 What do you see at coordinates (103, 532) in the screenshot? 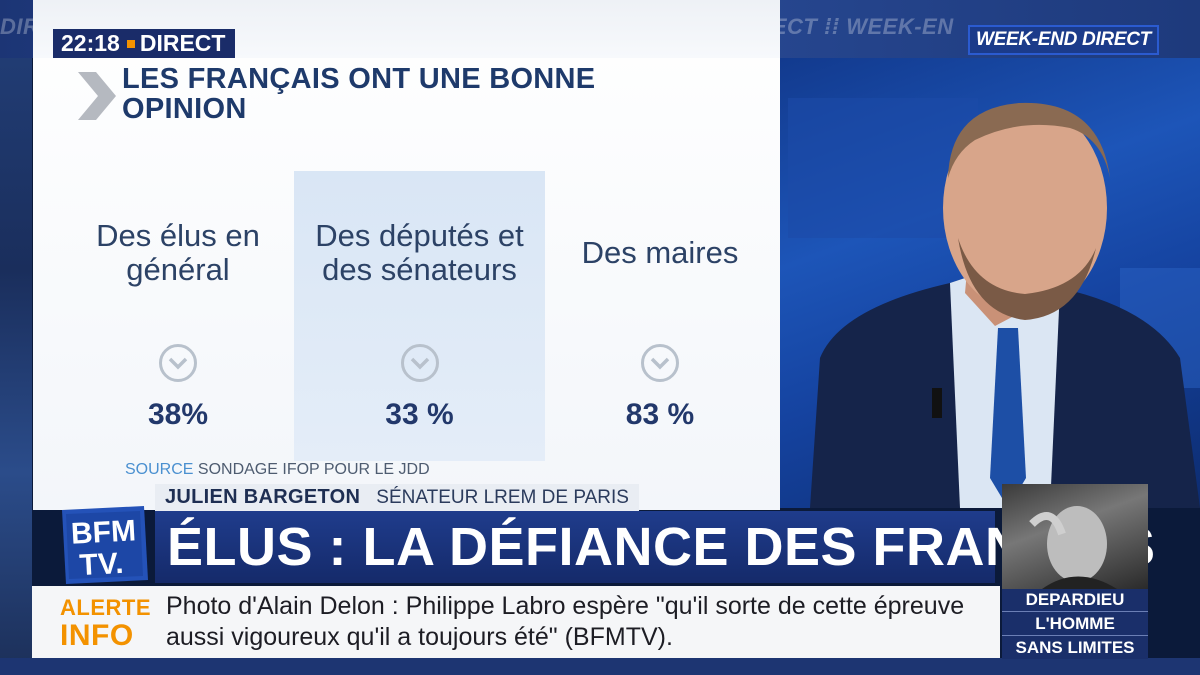
I see `logo-line1: BFM` at bounding box center [103, 532].